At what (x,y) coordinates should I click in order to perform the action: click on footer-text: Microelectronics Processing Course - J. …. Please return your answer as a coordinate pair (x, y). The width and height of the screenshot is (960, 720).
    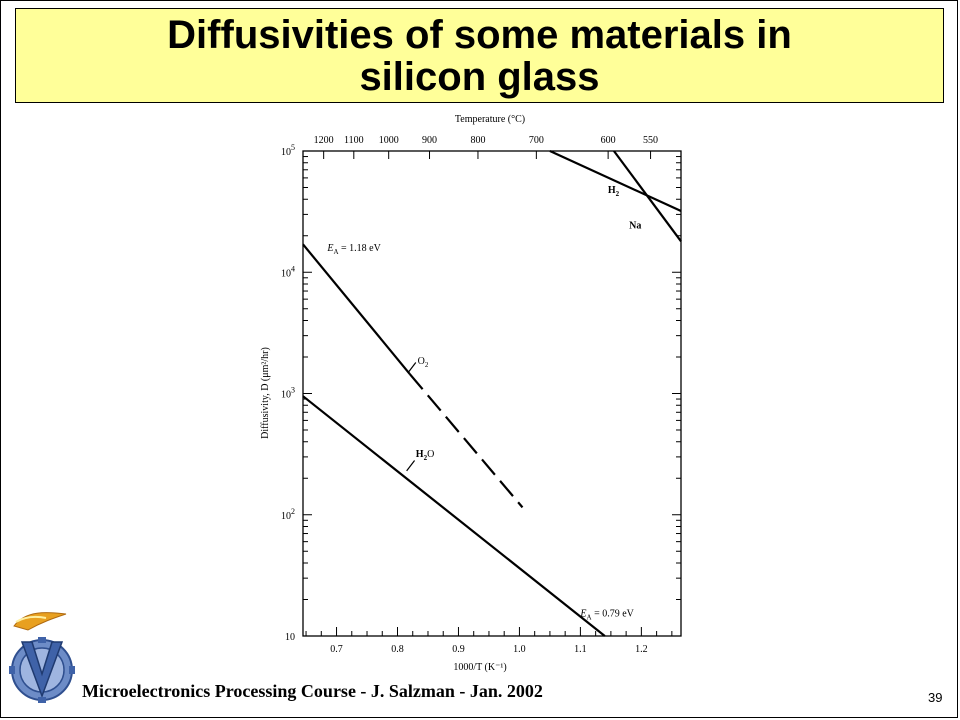
    Looking at the image, I should click on (312, 691).